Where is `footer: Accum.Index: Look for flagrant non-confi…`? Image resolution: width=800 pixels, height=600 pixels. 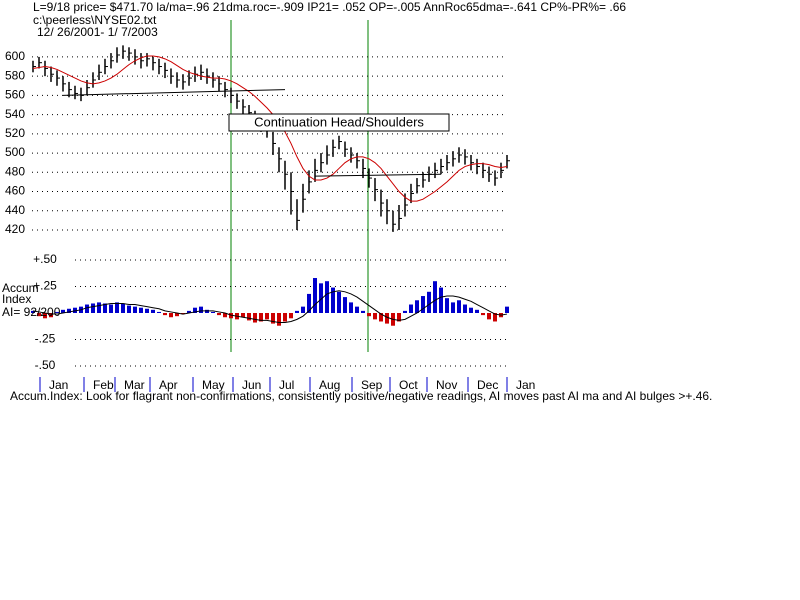
footer: Accum.Index: Look for flagrant non-confi… is located at coordinates (361, 396).